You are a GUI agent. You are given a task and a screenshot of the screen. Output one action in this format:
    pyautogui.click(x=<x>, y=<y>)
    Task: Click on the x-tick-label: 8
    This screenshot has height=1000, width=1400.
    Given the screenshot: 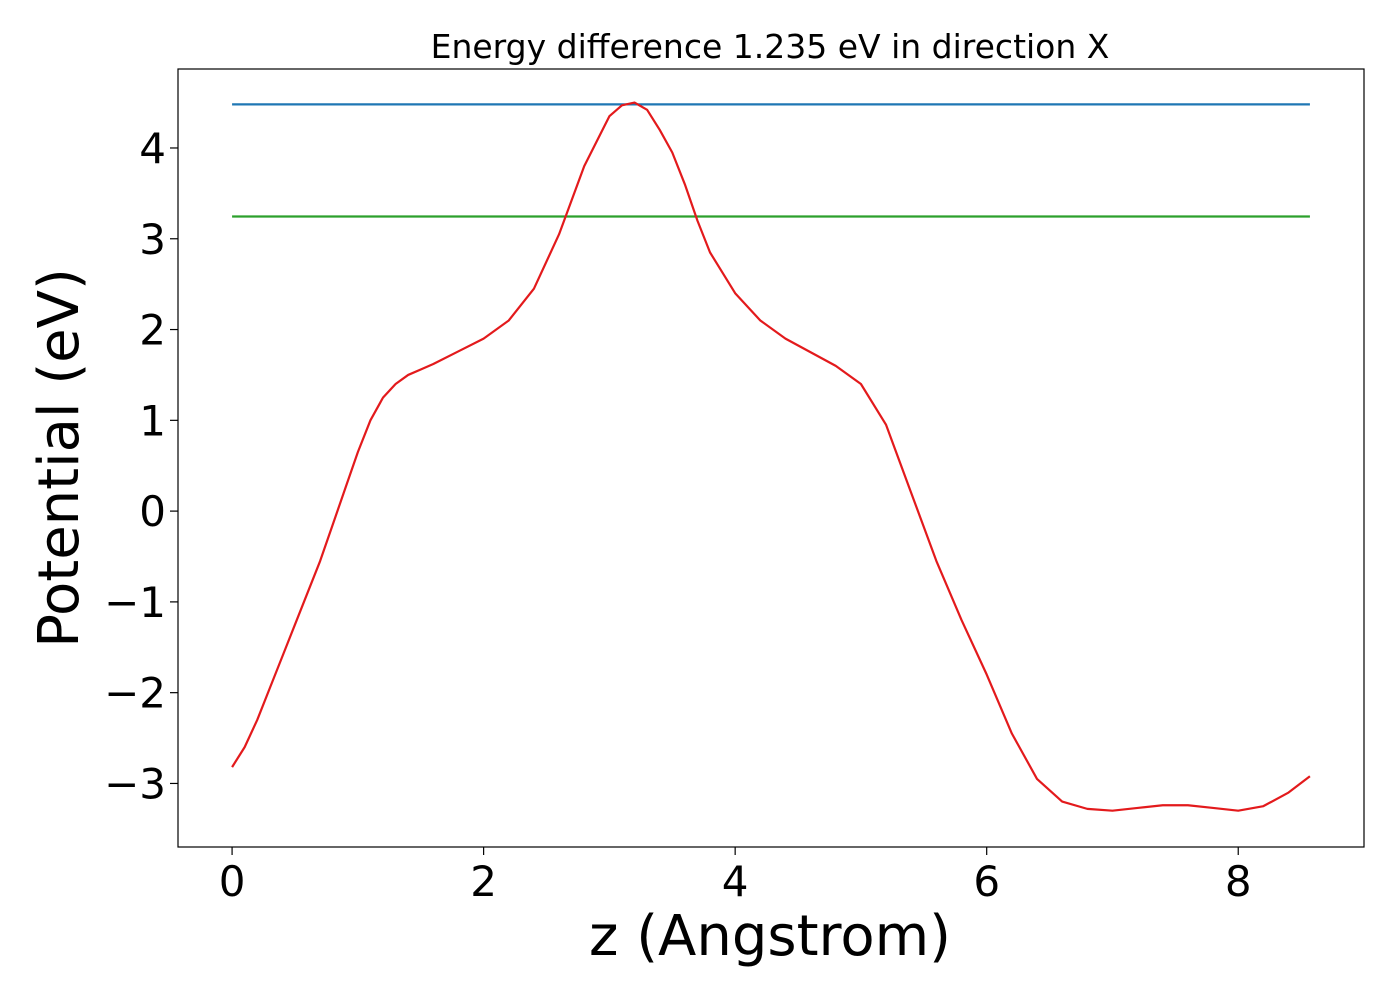 What is the action you would take?
    pyautogui.click(x=1238, y=881)
    